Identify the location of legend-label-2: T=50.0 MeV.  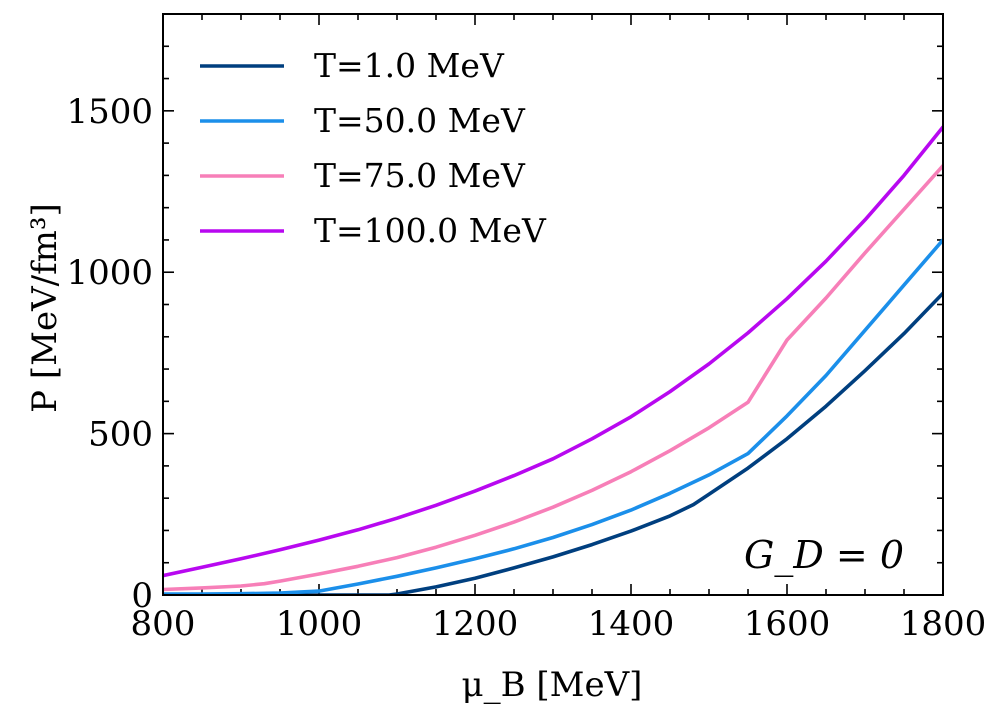
(420, 120).